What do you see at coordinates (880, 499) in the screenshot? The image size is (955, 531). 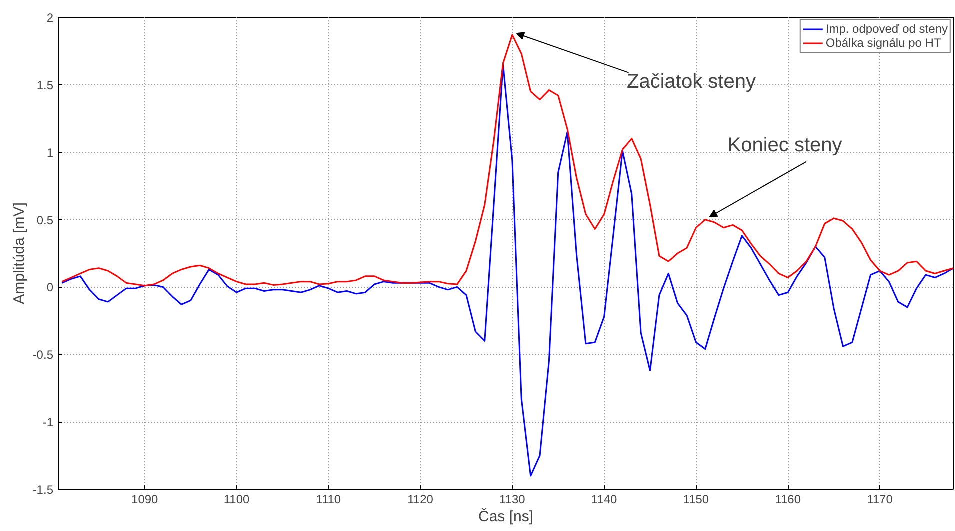 I see `x-tick-label: 1170` at bounding box center [880, 499].